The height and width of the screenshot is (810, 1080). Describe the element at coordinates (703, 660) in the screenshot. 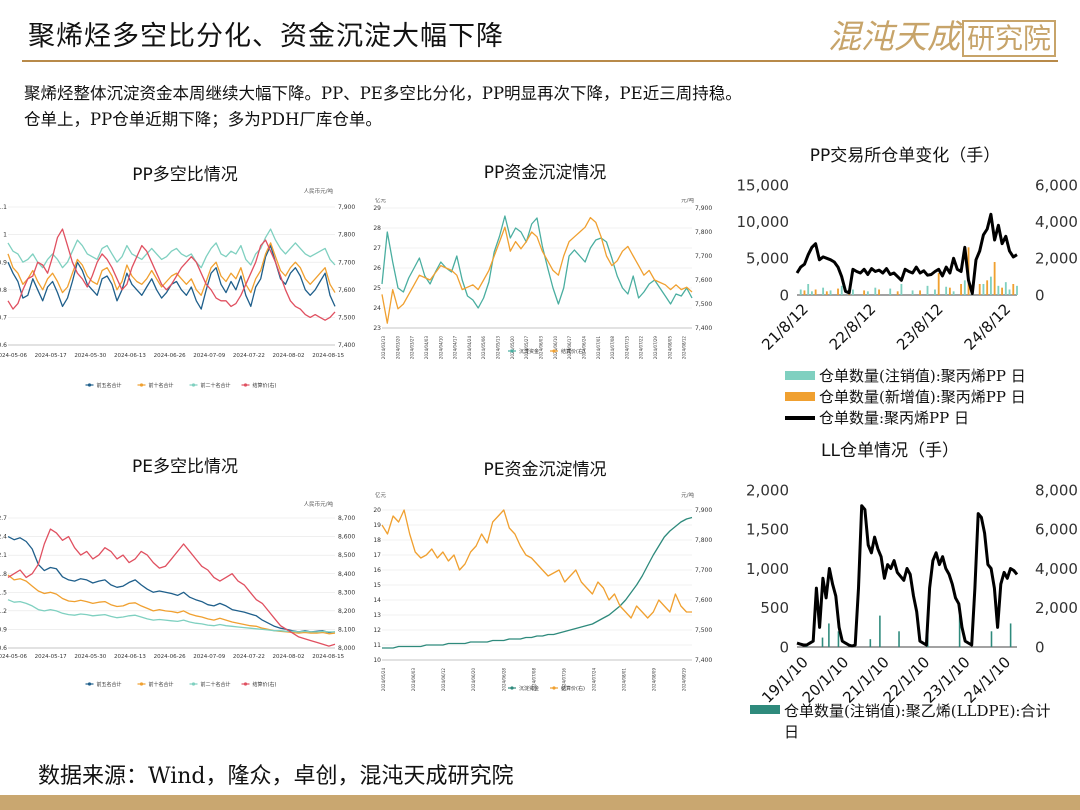

I see `y-right-tick-label: 7,400` at that location.